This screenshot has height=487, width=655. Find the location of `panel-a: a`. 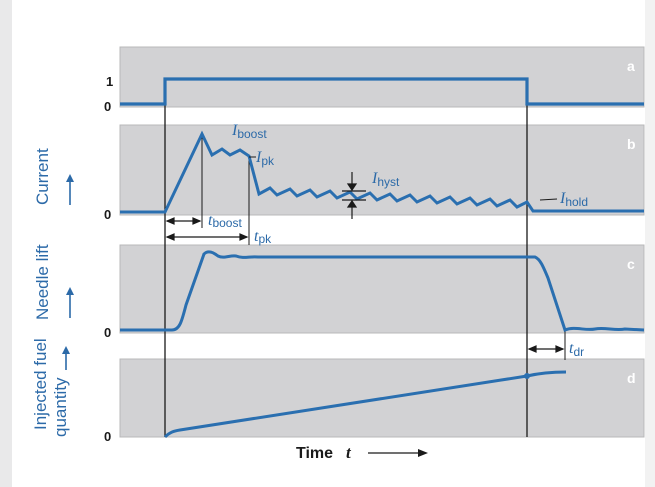

panel-a: a is located at coordinates (382, 77).